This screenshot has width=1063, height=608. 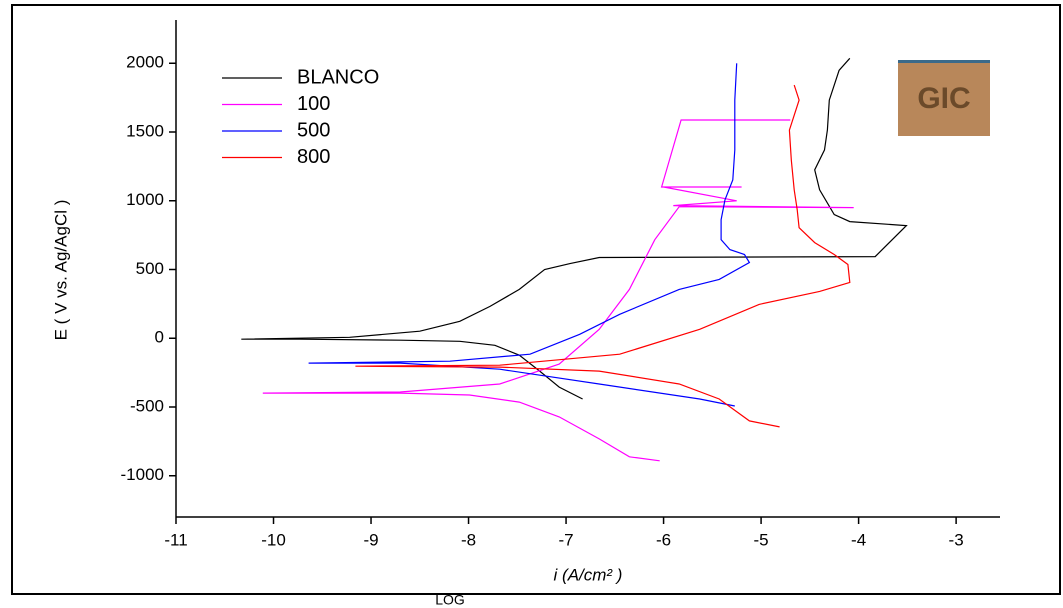 I want to click on logo-bg, so click(x=944, y=98).